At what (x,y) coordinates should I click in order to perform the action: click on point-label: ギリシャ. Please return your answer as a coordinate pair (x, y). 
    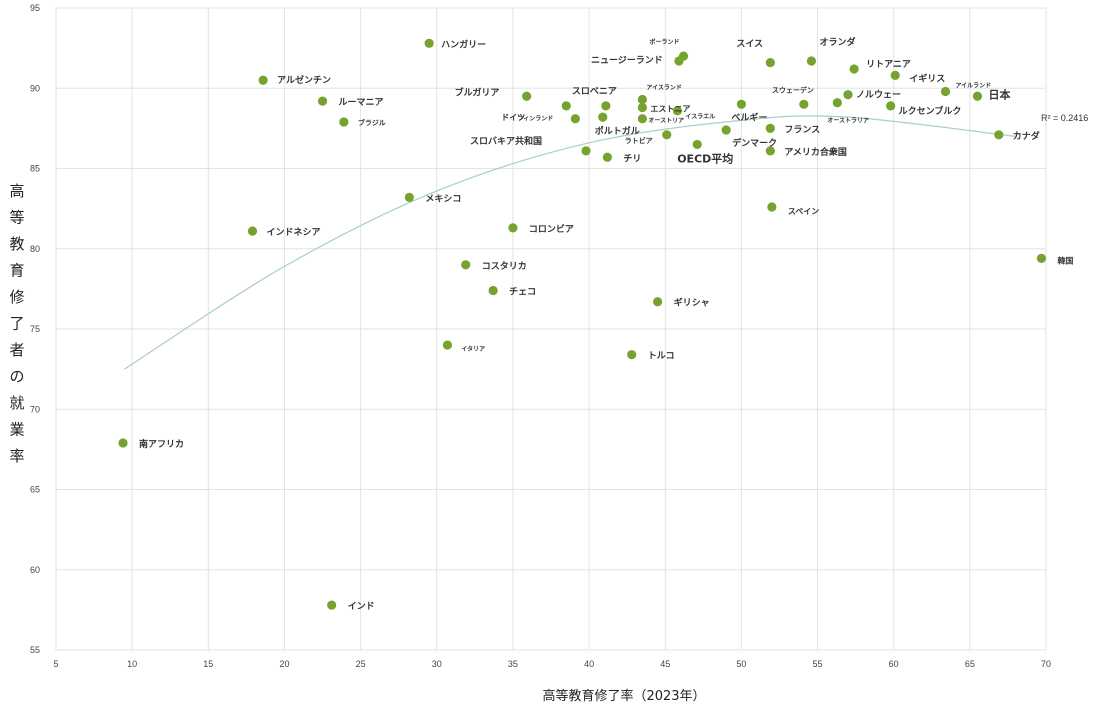
    Looking at the image, I should click on (692, 303).